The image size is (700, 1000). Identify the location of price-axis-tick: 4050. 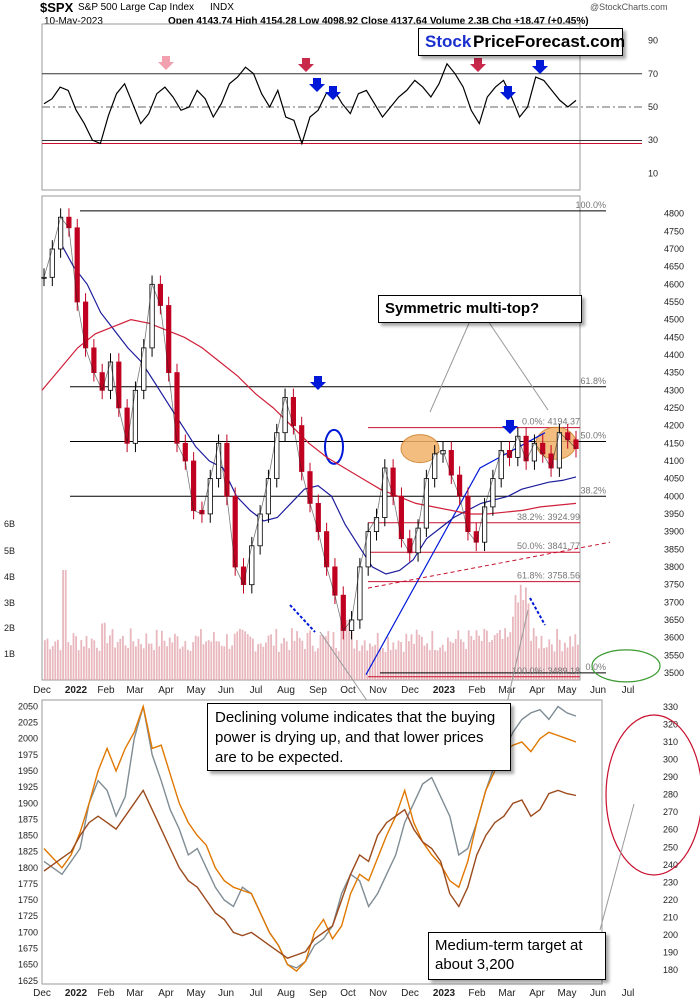
(674, 479).